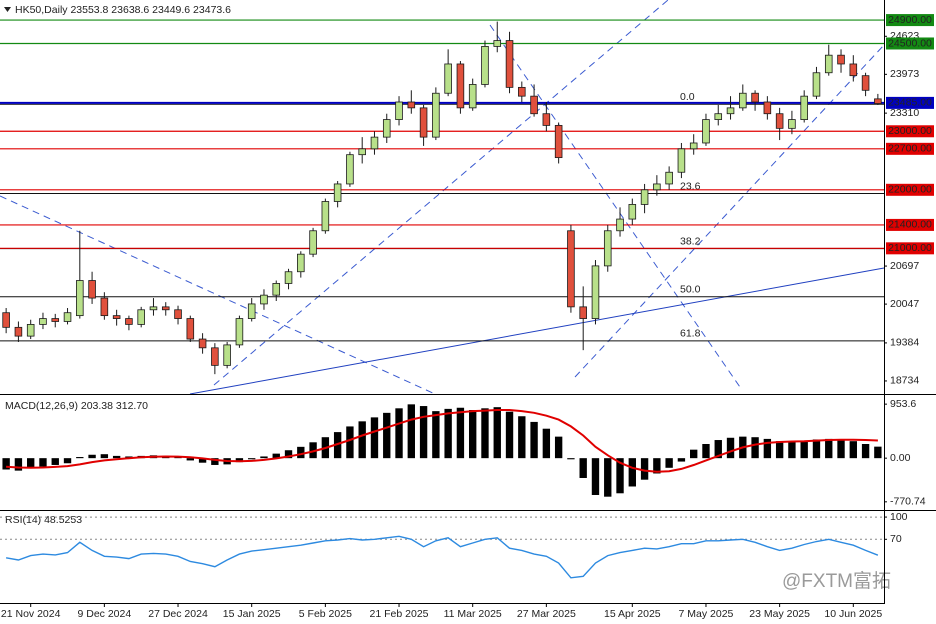  Describe the element at coordinates (76, 406) in the screenshot. I see `macd-title: MACD(12,26,9) 203.38 312.70` at that location.